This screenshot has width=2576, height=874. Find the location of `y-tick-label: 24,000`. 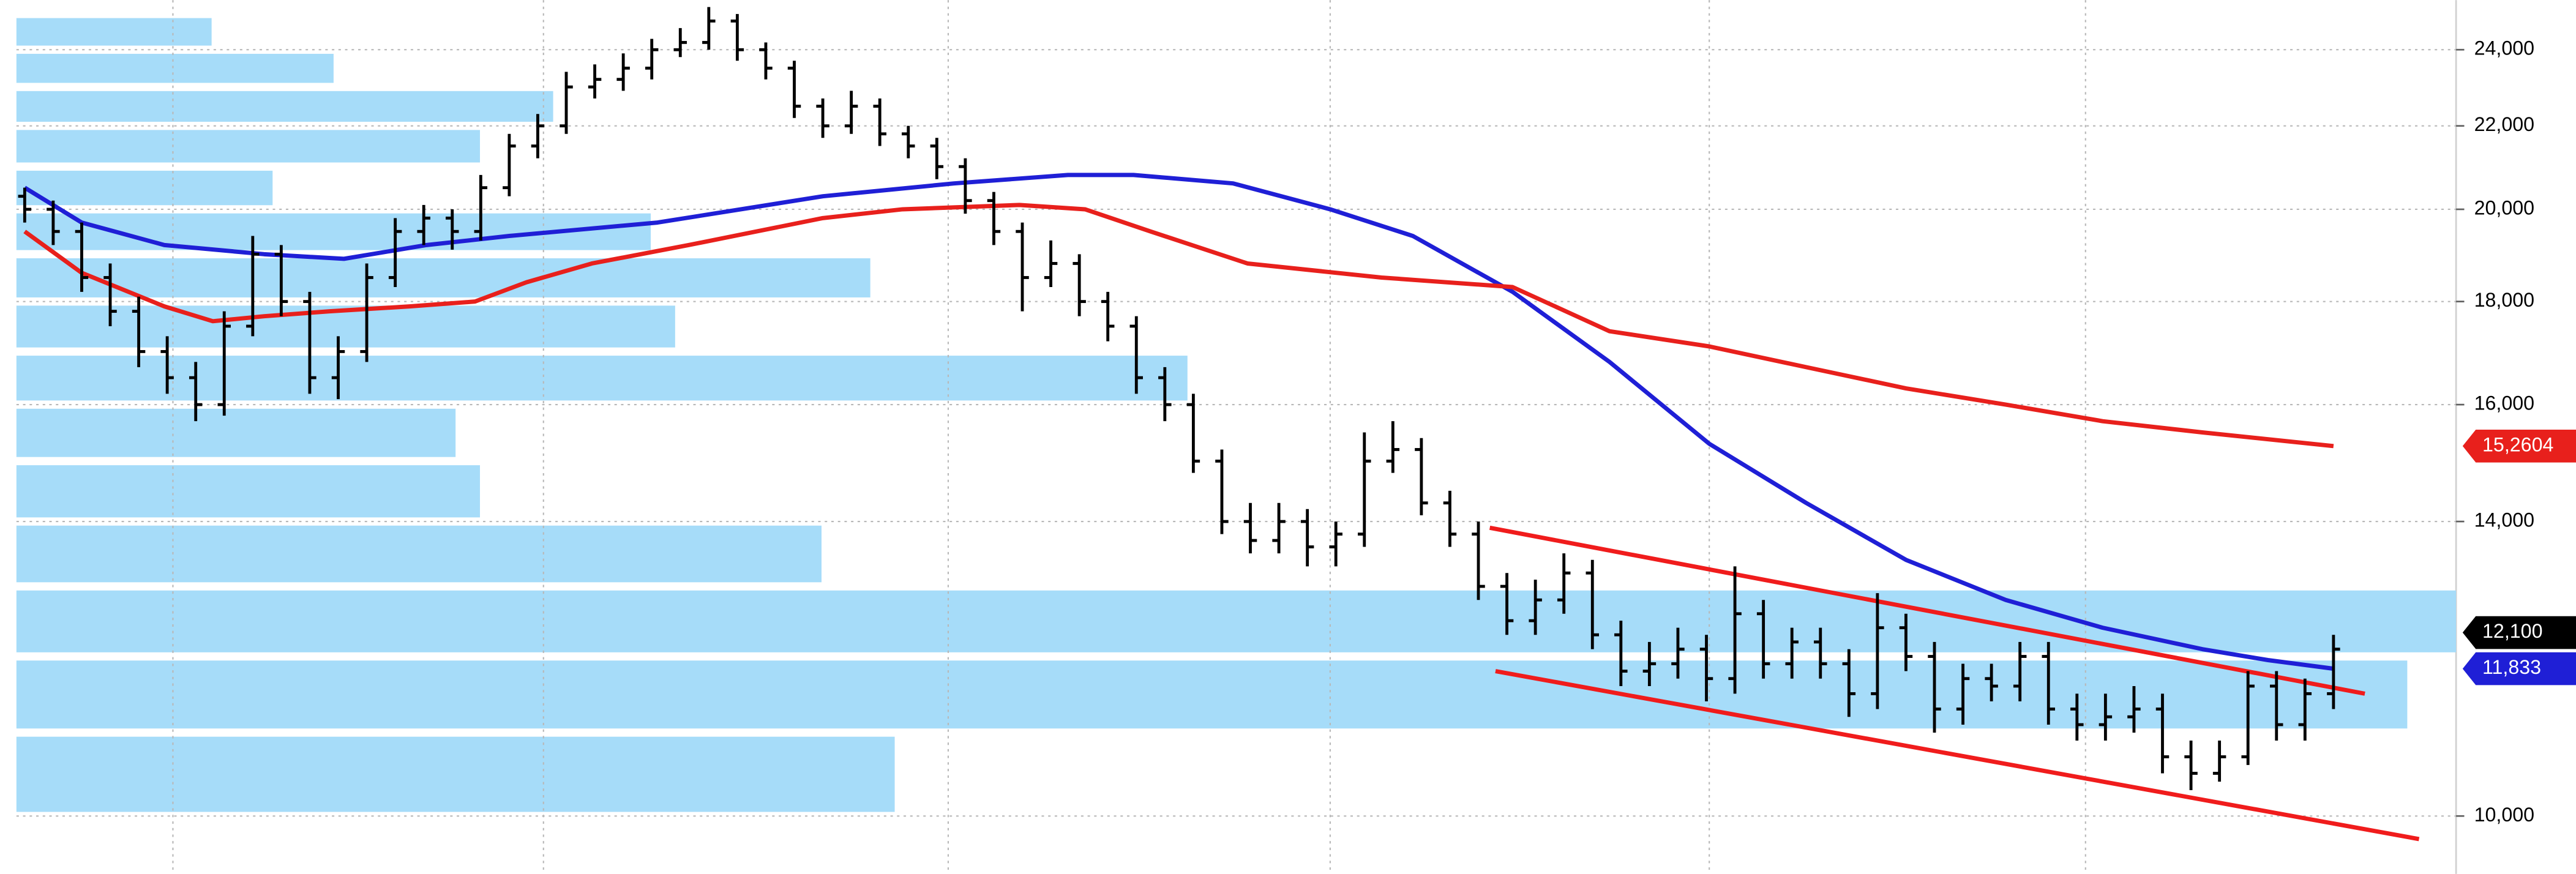

y-tick-label: 24,000 is located at coordinates (2504, 48).